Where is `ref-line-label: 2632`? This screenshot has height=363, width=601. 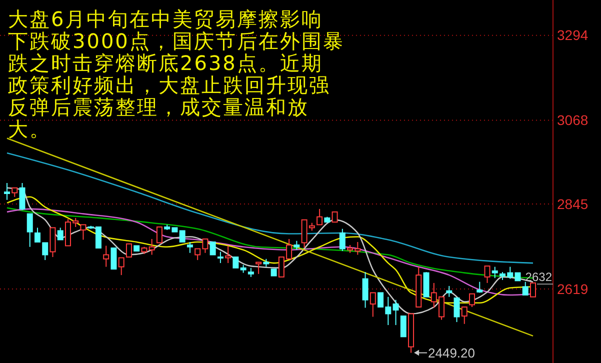
ref-line-label: 2632 is located at coordinates (538, 277).